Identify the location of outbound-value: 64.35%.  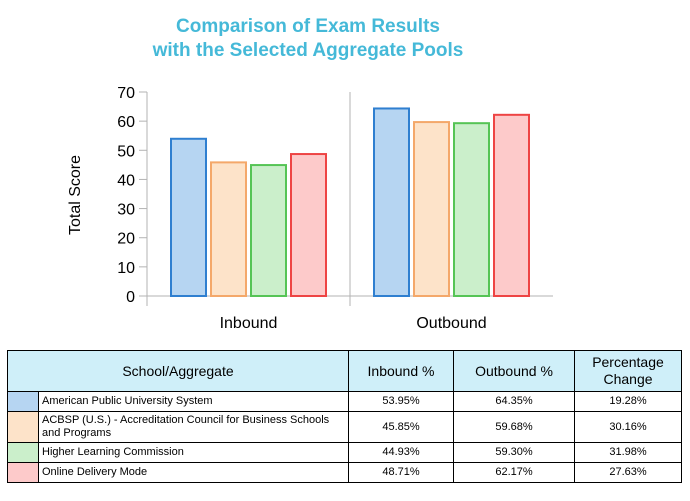
(514, 401).